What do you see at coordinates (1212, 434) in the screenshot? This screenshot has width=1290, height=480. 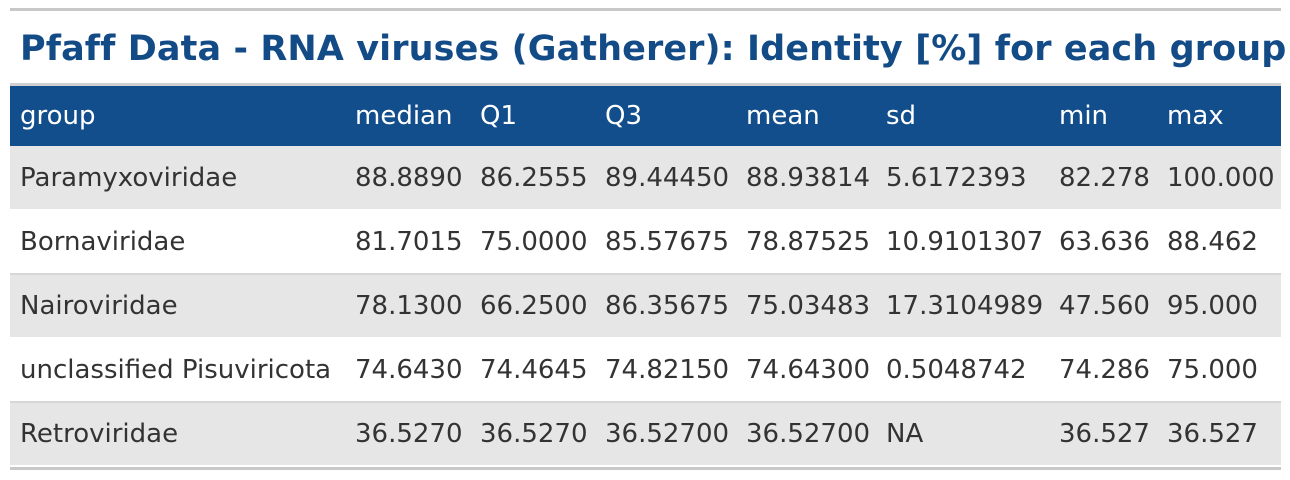 I see `cell-max: 36.527` at bounding box center [1212, 434].